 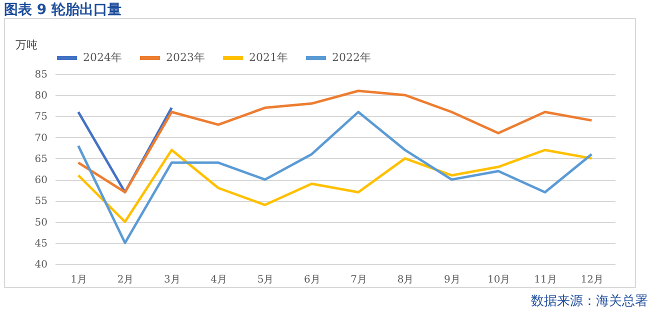 I want to click on y-tick-label: 70, so click(x=41, y=138).